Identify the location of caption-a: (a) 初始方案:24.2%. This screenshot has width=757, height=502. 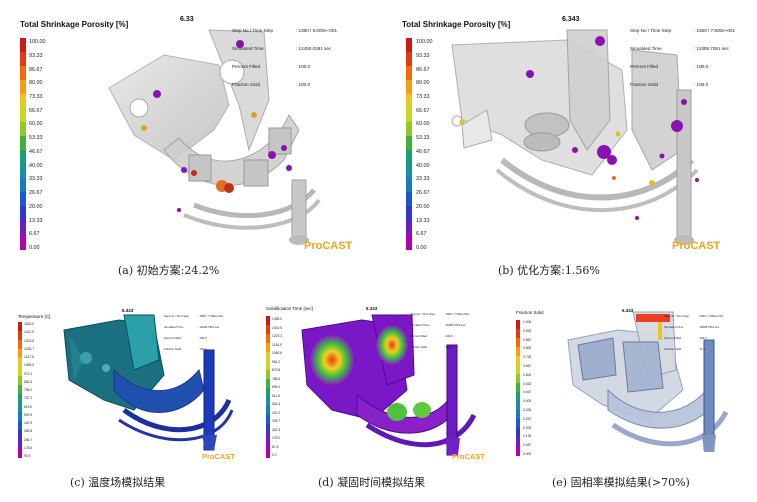
(169, 270).